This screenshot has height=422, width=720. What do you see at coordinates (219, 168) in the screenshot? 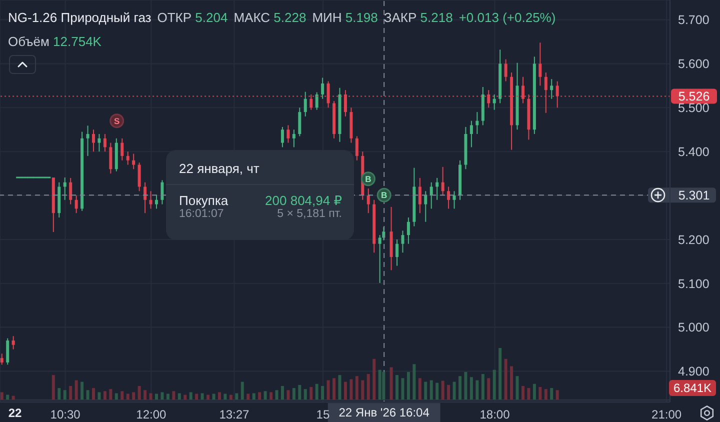
I see `annotation: 22 января, чт` at bounding box center [219, 168].